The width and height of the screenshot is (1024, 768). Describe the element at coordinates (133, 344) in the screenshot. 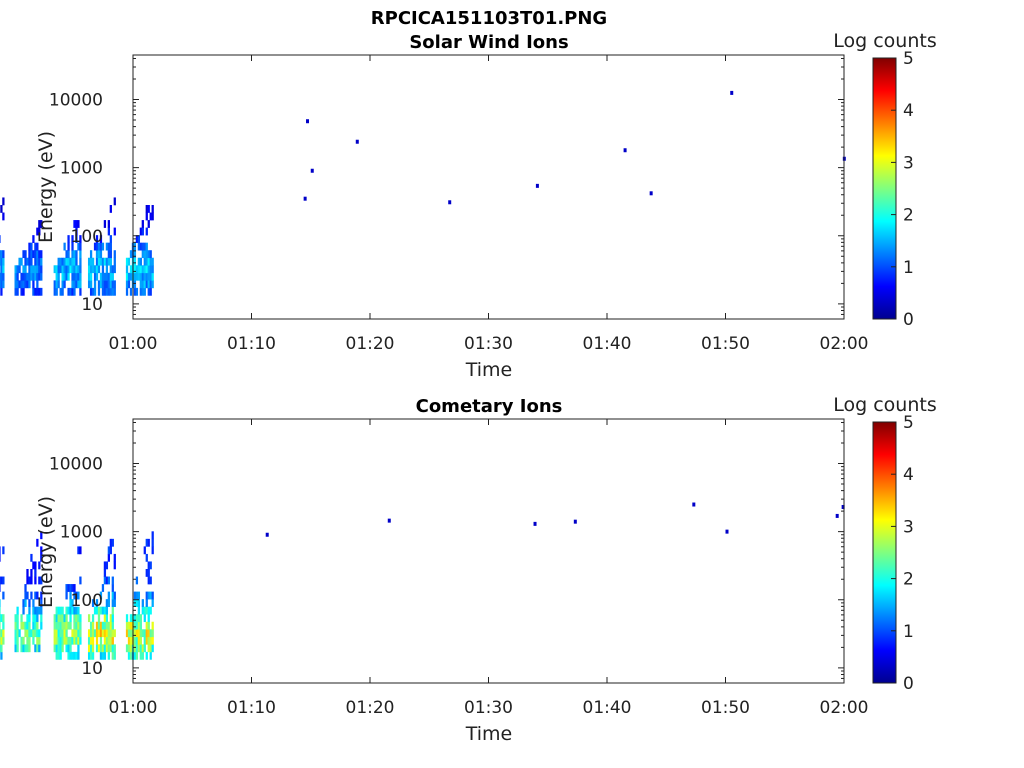

I see `x-tick-label: 01:00` at that location.